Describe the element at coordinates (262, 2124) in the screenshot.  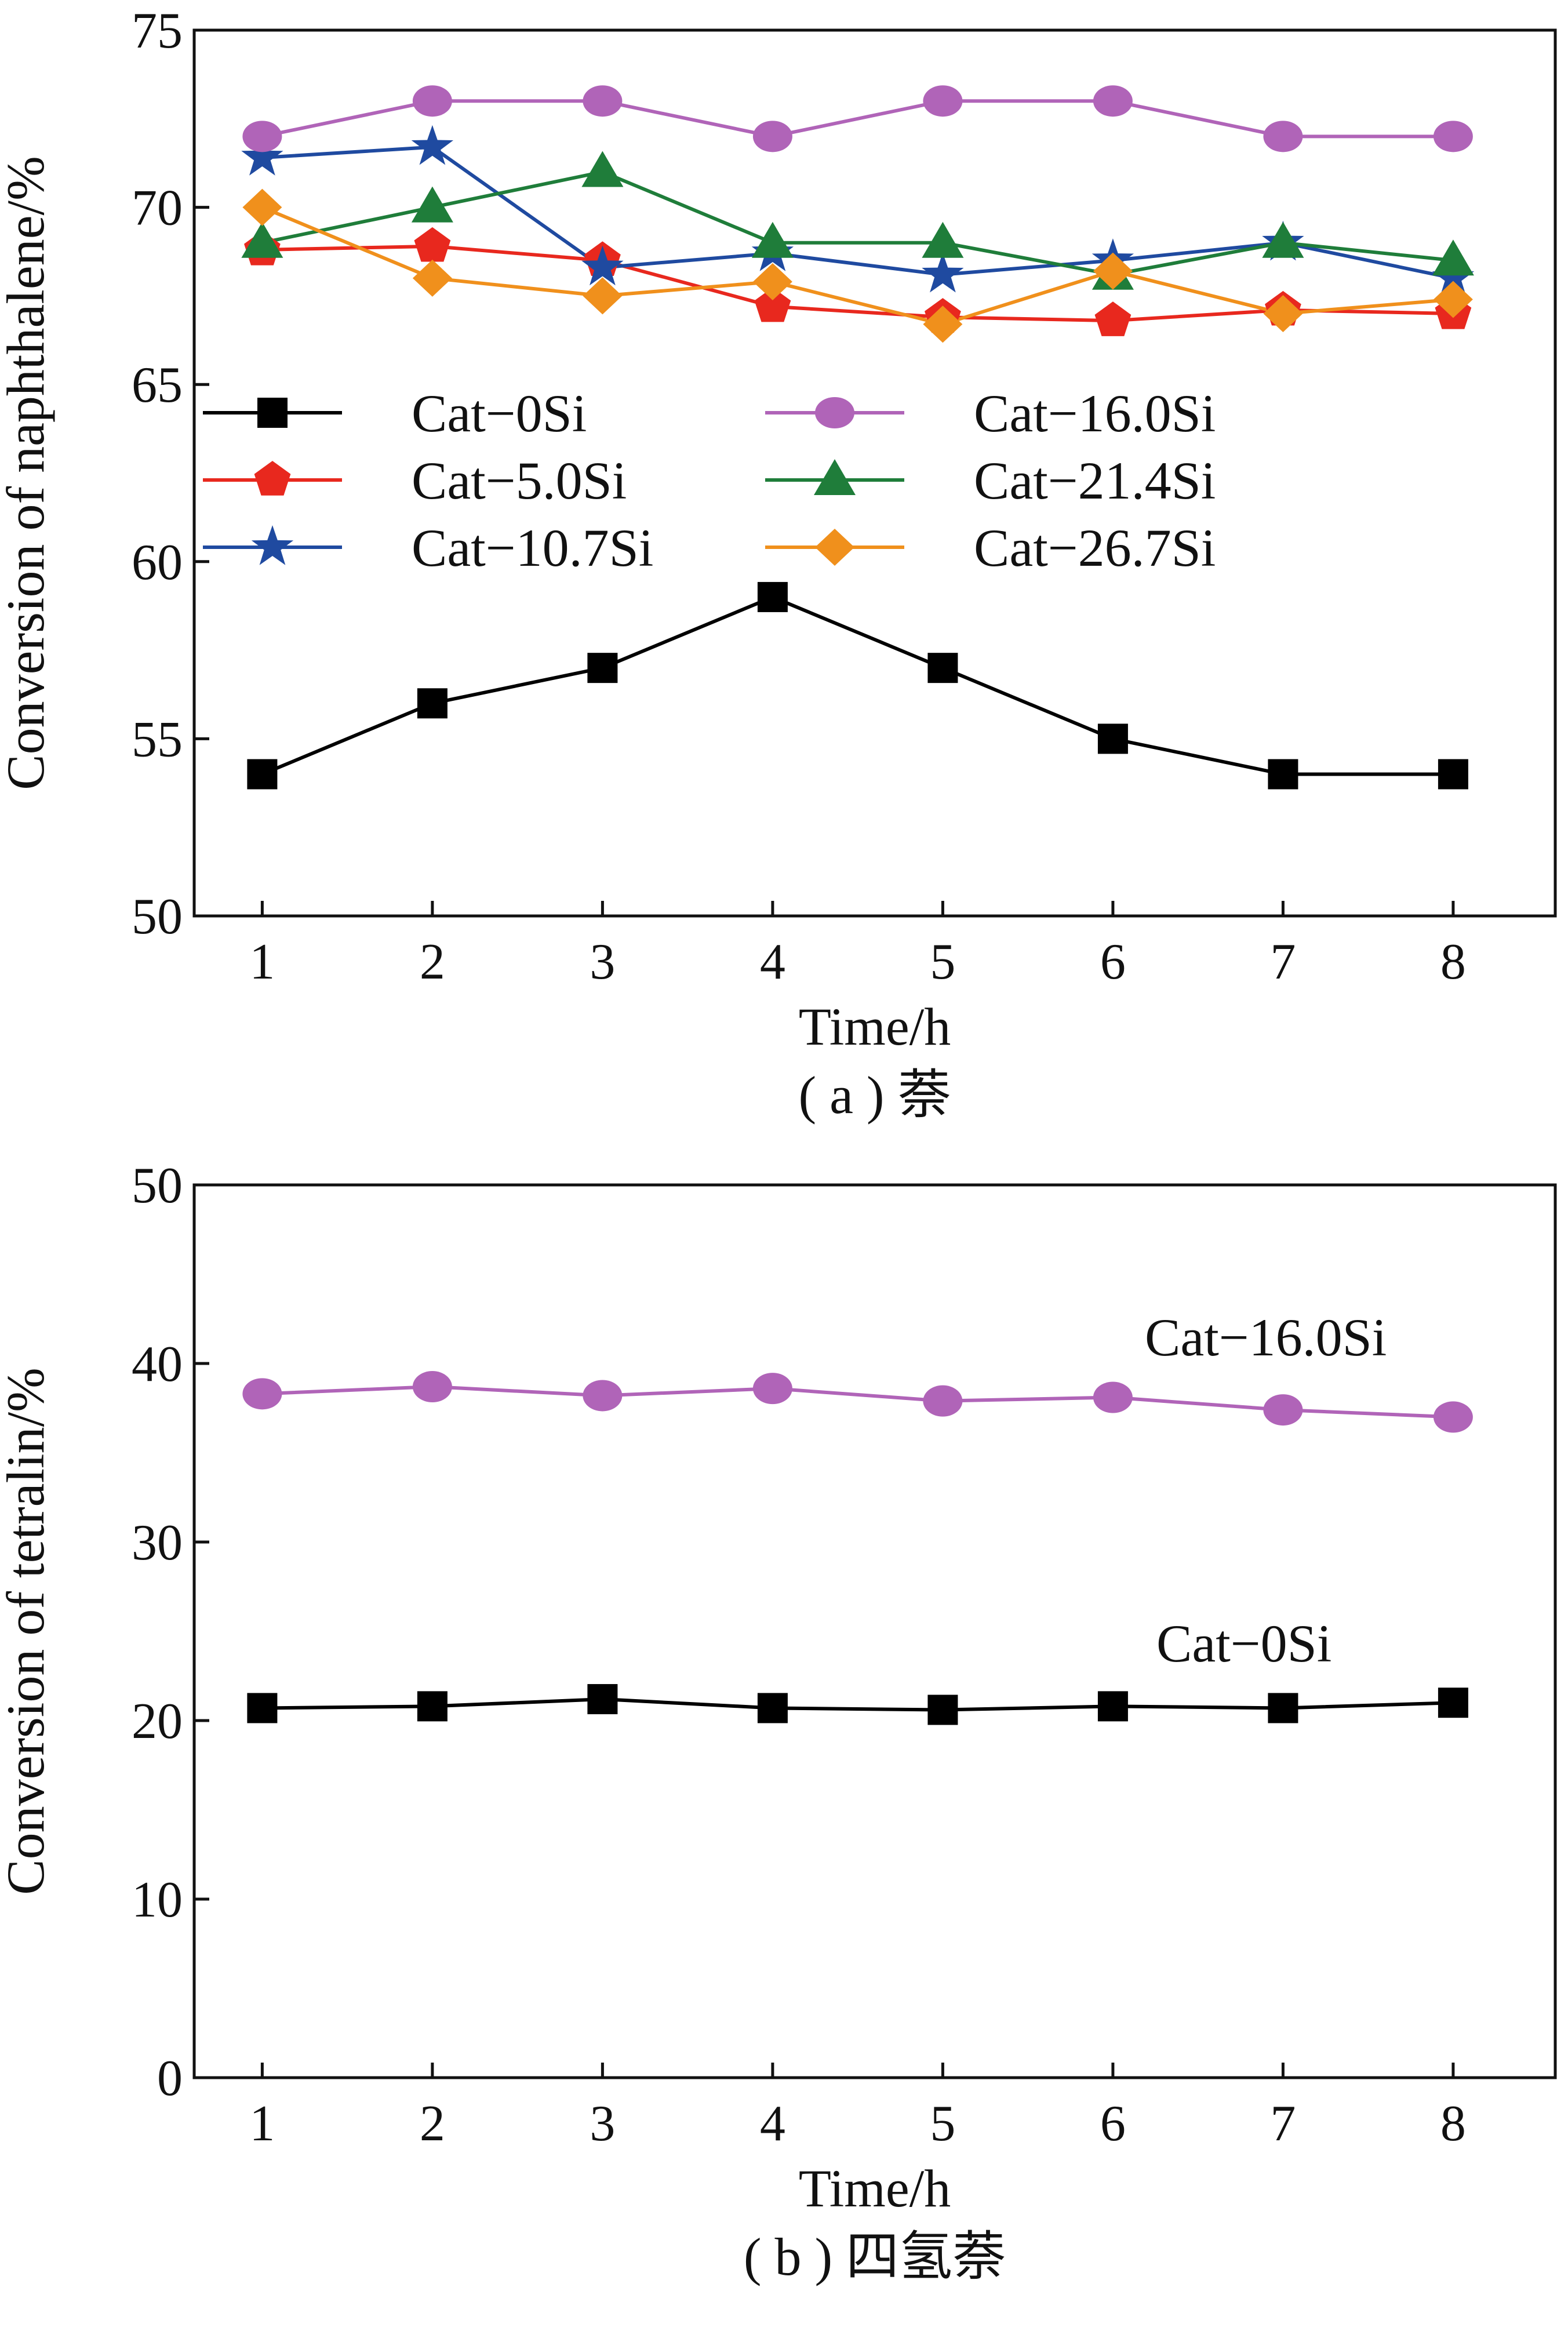
I see `x-tick-label: 1` at that location.